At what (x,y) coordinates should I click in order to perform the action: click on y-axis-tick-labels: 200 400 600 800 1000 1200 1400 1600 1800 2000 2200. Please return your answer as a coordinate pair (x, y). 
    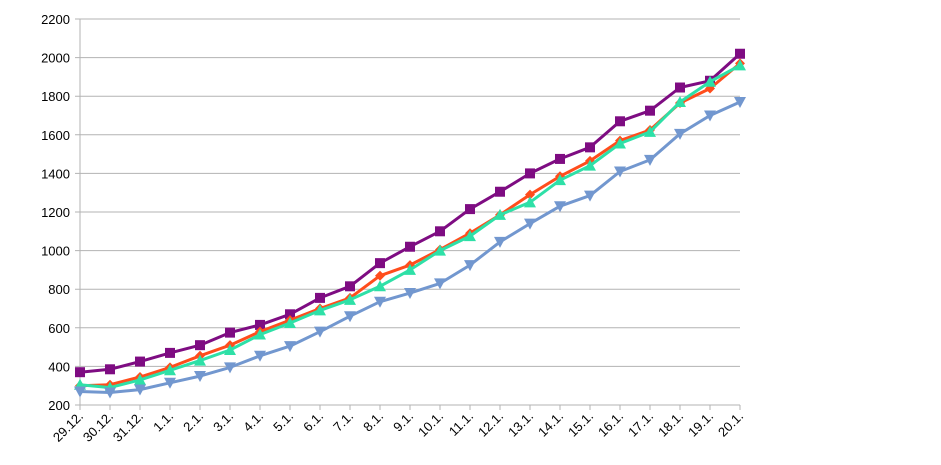
    Looking at the image, I should click on (55, 212).